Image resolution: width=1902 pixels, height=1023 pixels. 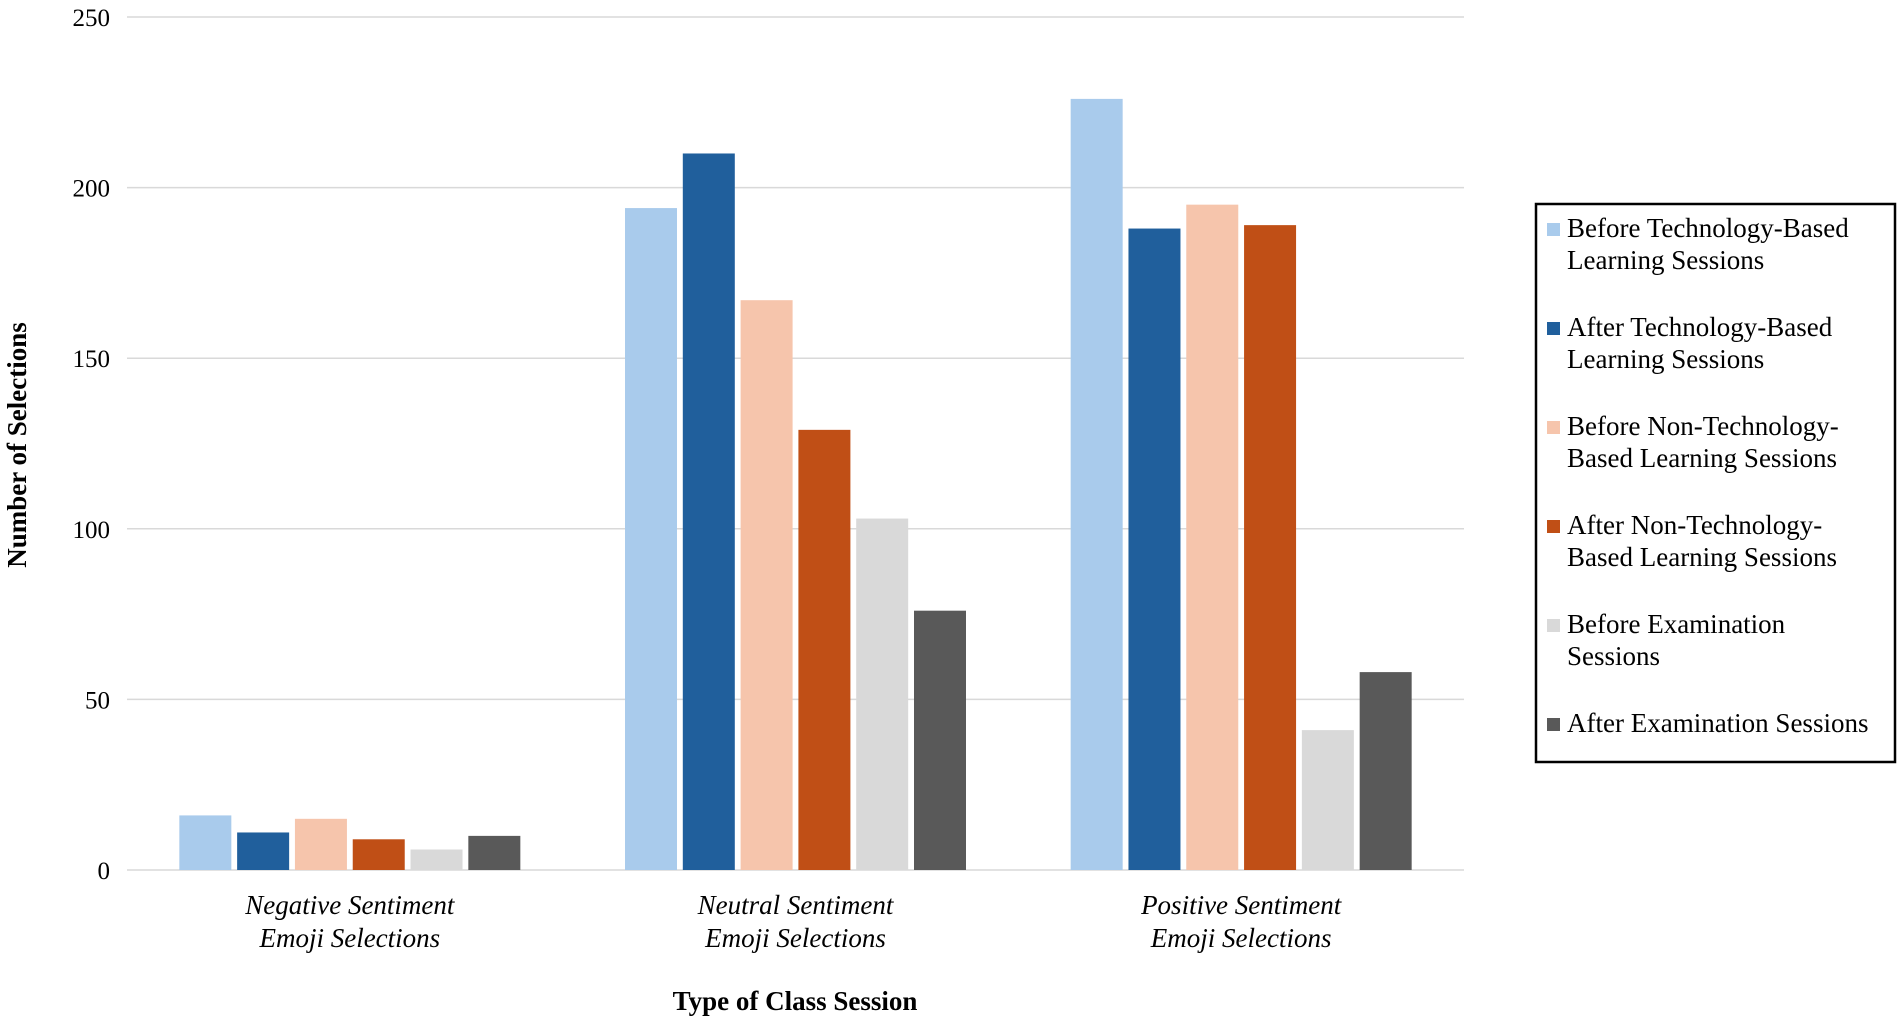 I want to click on legend-label: Before Examination Sessions, so click(x=1676, y=640).